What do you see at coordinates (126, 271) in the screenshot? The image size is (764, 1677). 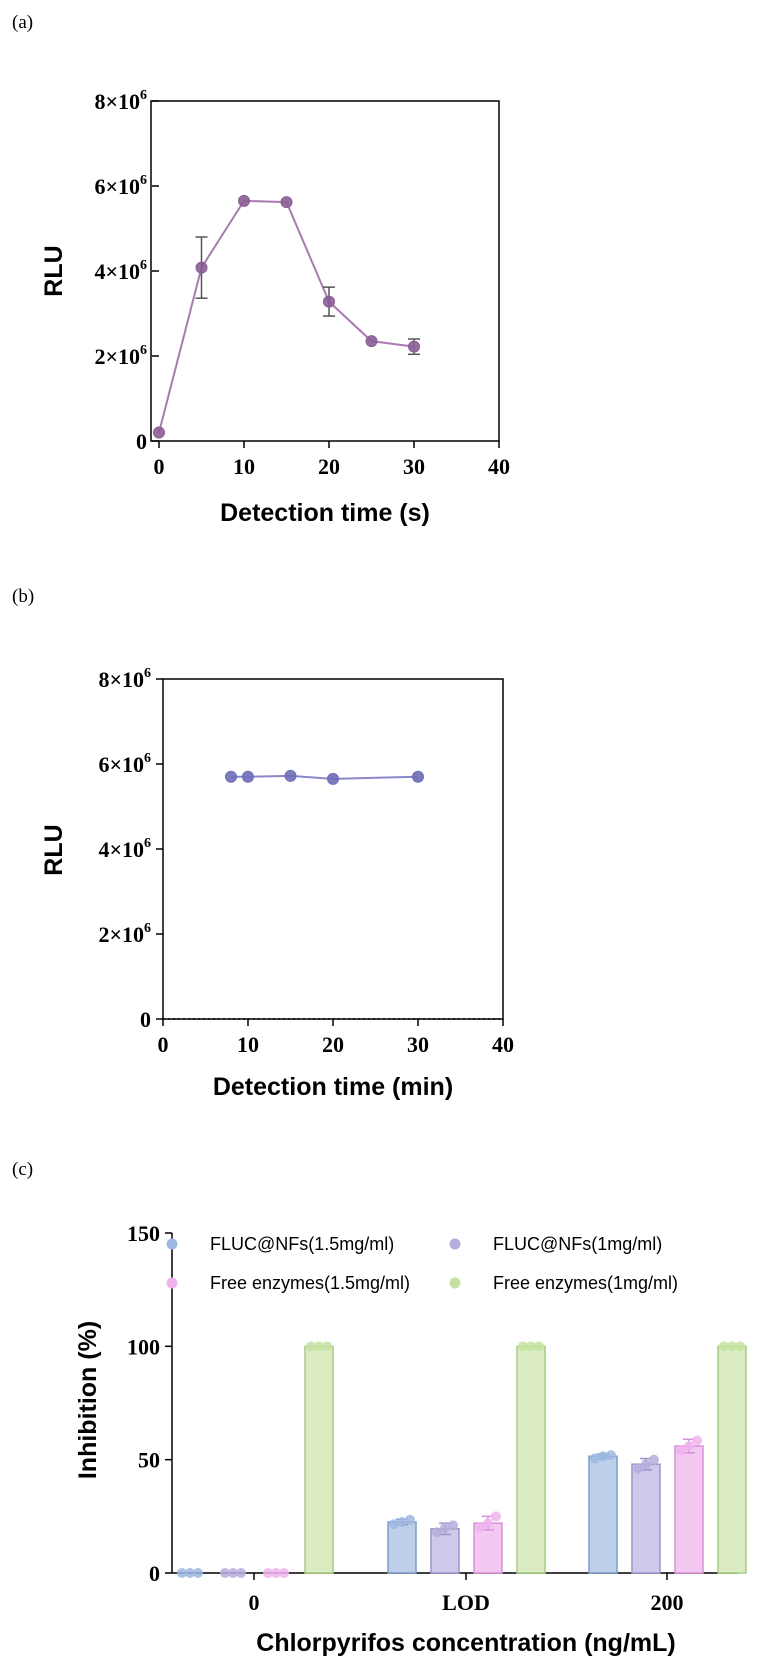 I see `y-axis-a: 0 2×10⁶ 4×106 6×10⁶ 8×10⁶` at bounding box center [126, 271].